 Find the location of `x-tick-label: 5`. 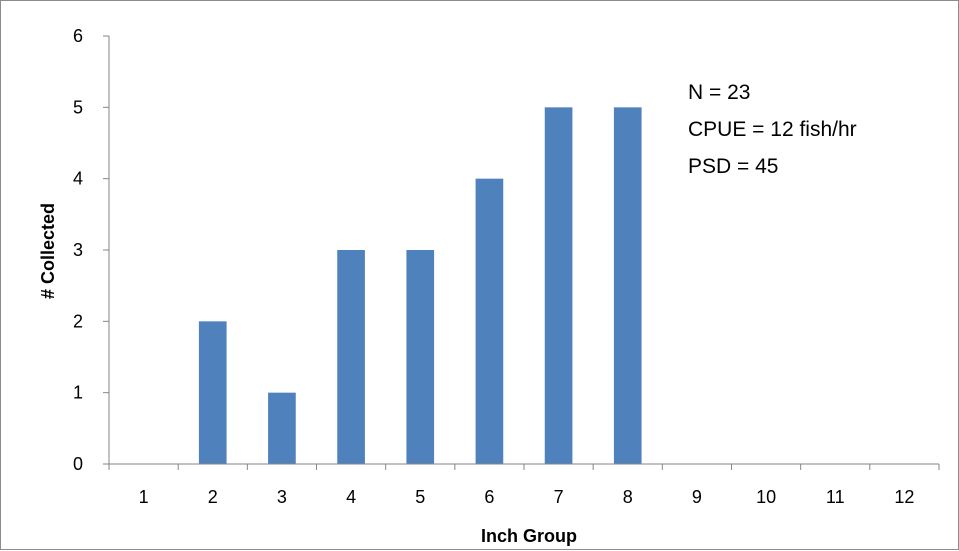

x-tick-label: 5 is located at coordinates (420, 497).